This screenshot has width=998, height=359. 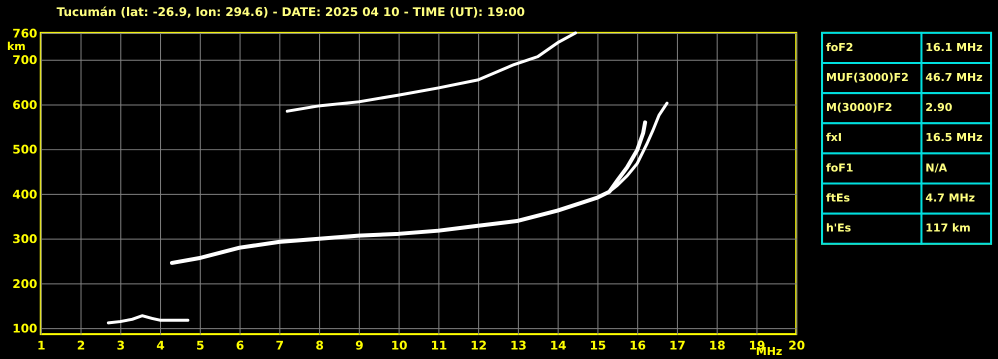 What do you see at coordinates (16, 46) in the screenshot?
I see `y-axis-title: km` at bounding box center [16, 46].